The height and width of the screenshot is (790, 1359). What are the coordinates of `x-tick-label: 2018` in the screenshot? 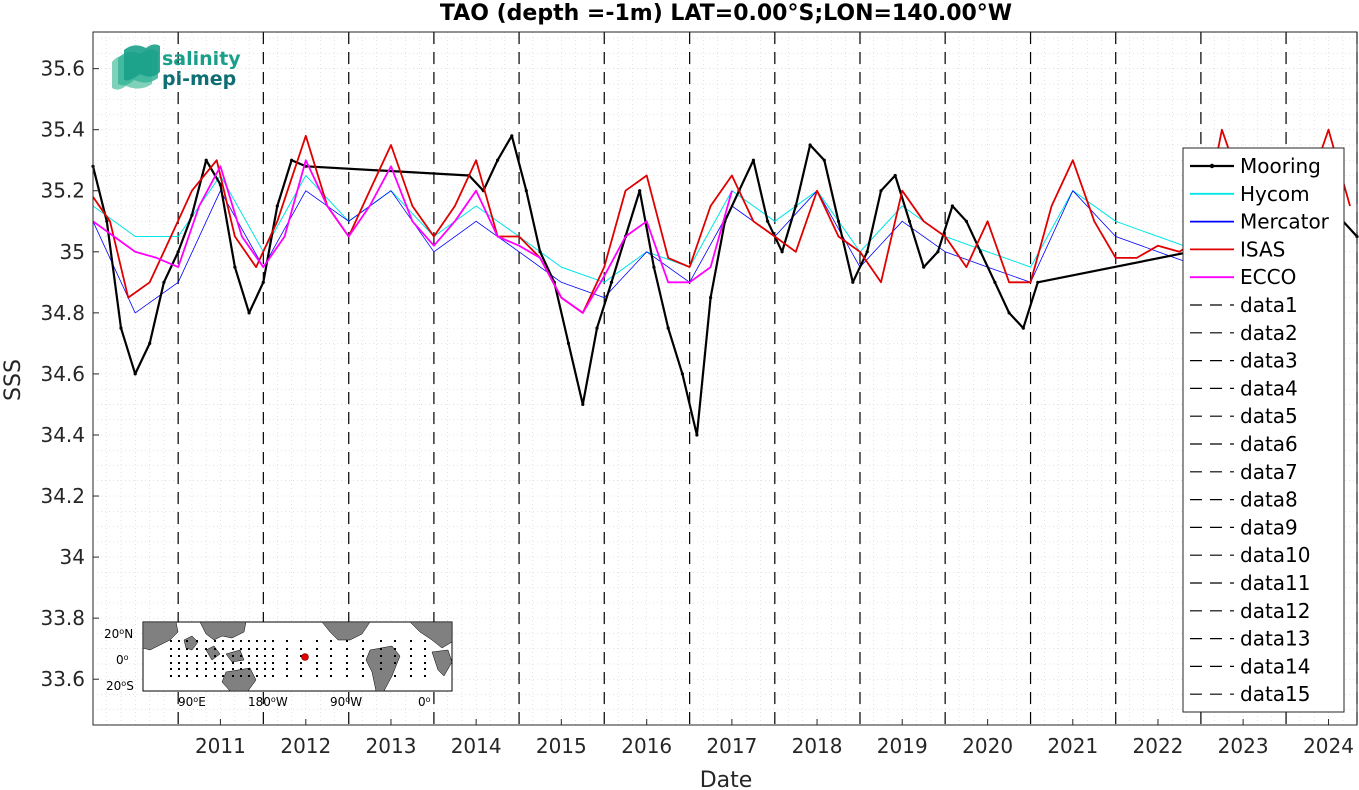 It's located at (817, 746).